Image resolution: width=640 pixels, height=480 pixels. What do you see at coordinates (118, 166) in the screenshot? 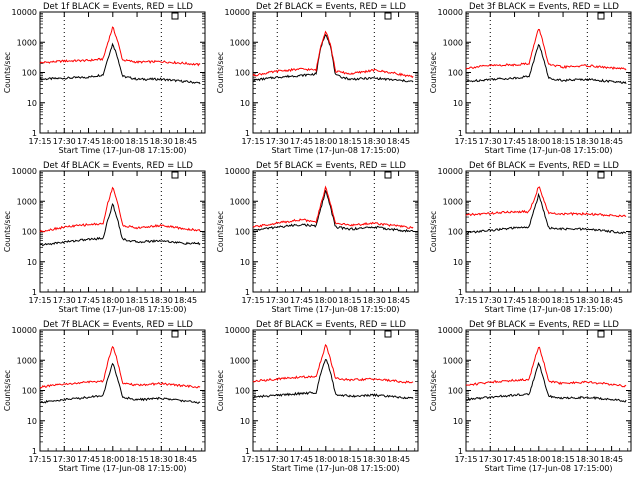
I see `panel-title: Det 4f BLACK = Events, RED = LLD` at bounding box center [118, 166].